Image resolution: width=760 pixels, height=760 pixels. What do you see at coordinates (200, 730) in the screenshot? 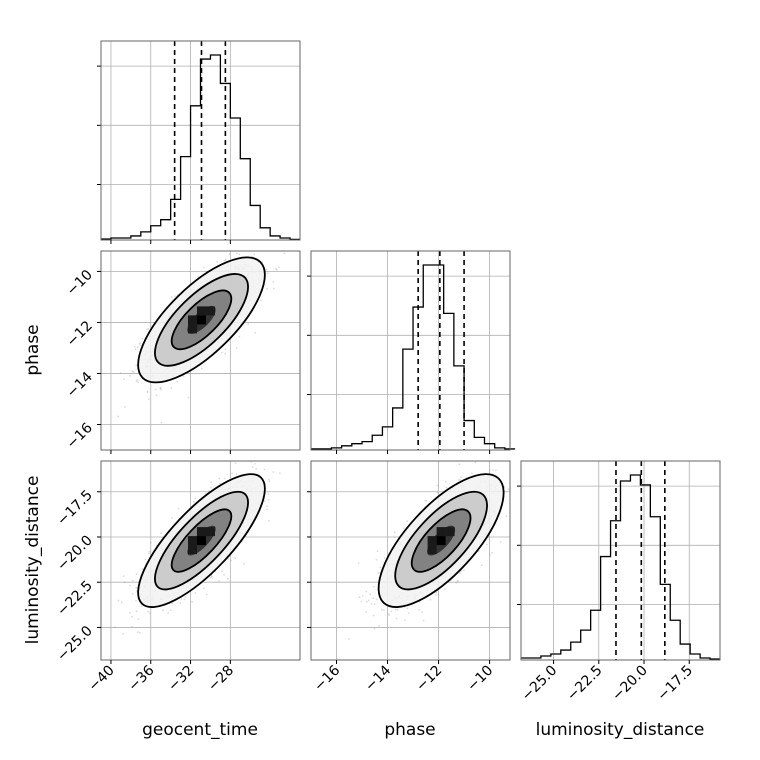
I see `x-axis-label-geocent-time: geocent_time` at bounding box center [200, 730].